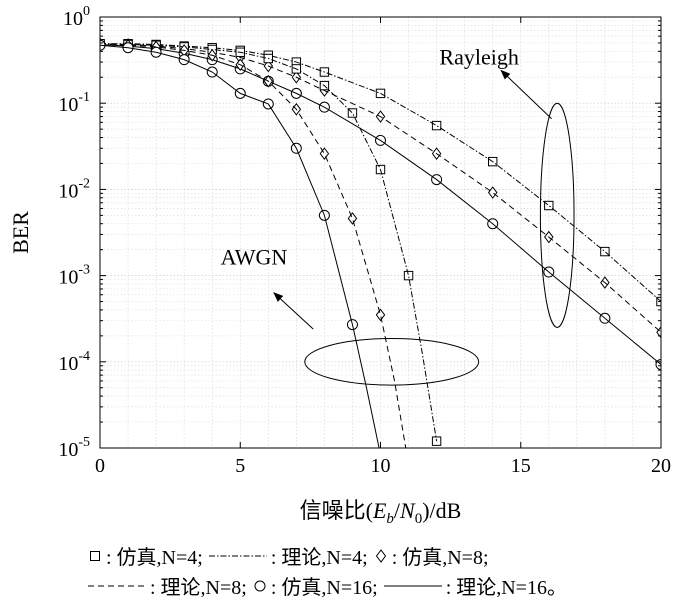 This screenshot has height=607, width=700. What do you see at coordinates (661, 466) in the screenshot?
I see `x-tick-label: 20` at bounding box center [661, 466].